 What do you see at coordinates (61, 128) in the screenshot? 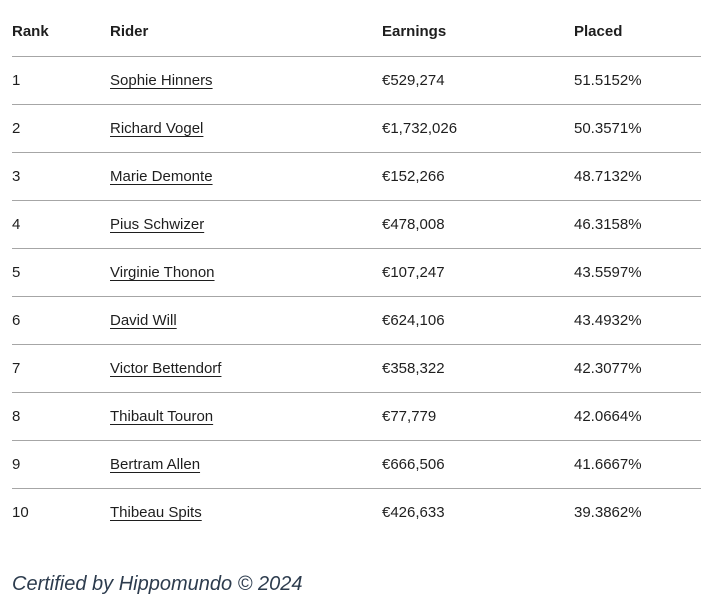
I see `rank-cell: 2` at bounding box center [61, 128].